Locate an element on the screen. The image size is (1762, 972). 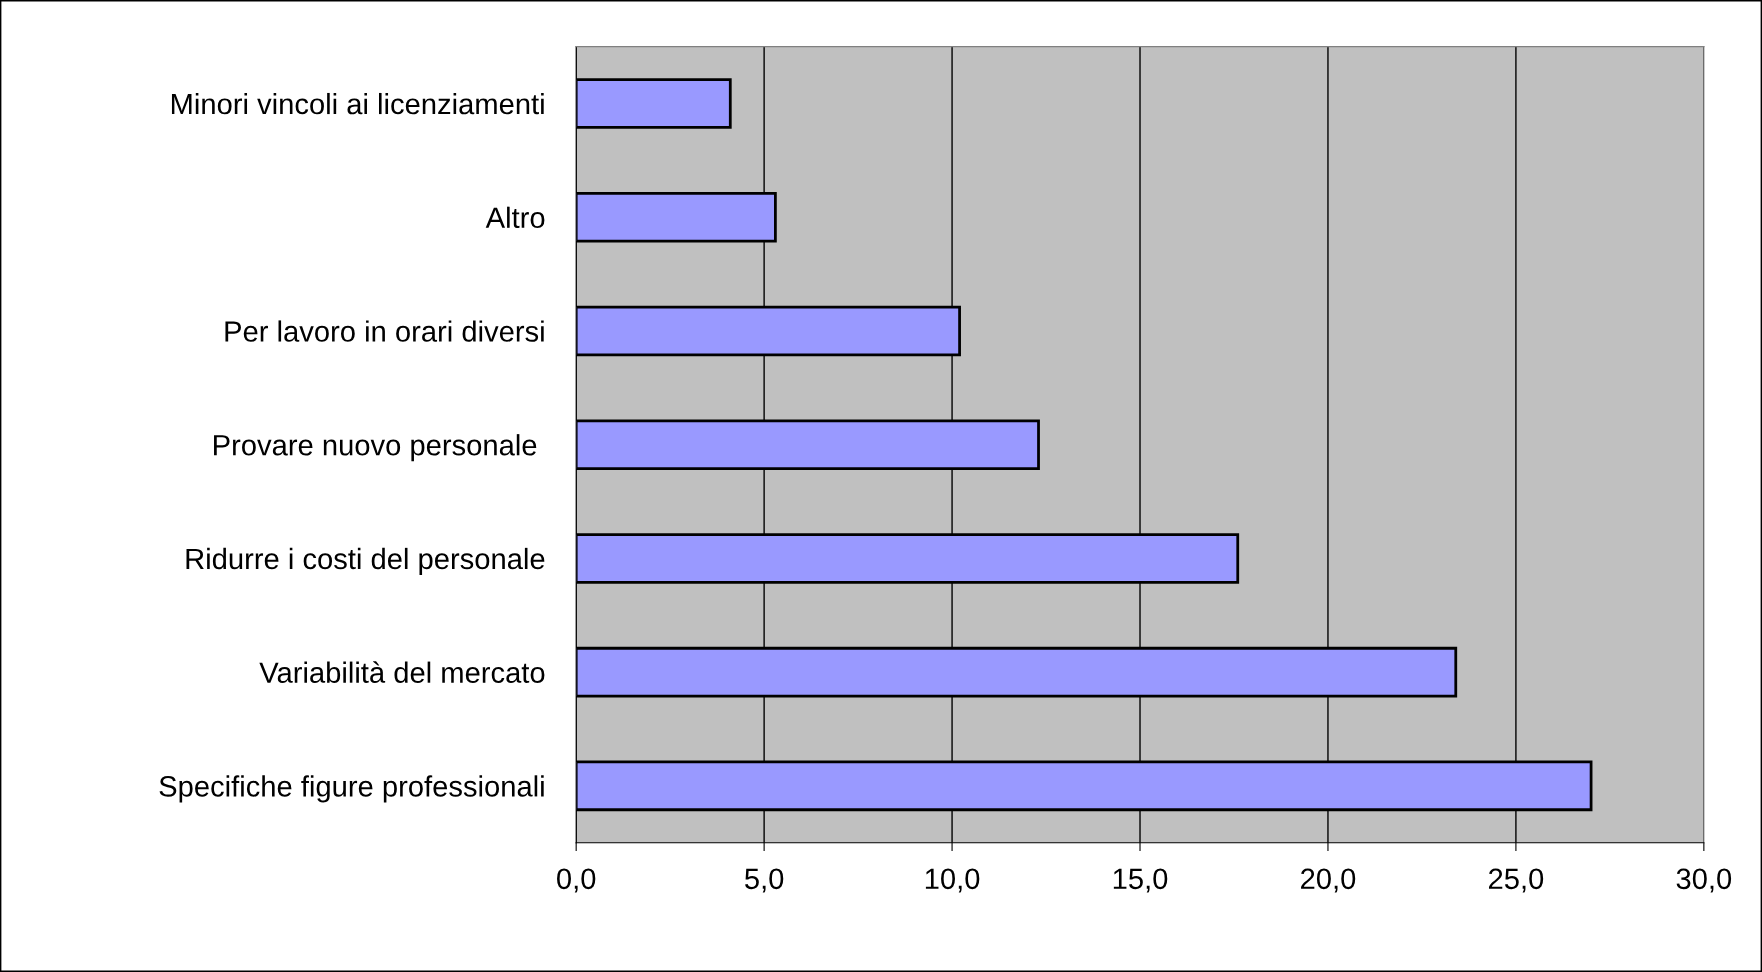
y-tick-label: Ridurre i costi del personale is located at coordinates (365, 561).